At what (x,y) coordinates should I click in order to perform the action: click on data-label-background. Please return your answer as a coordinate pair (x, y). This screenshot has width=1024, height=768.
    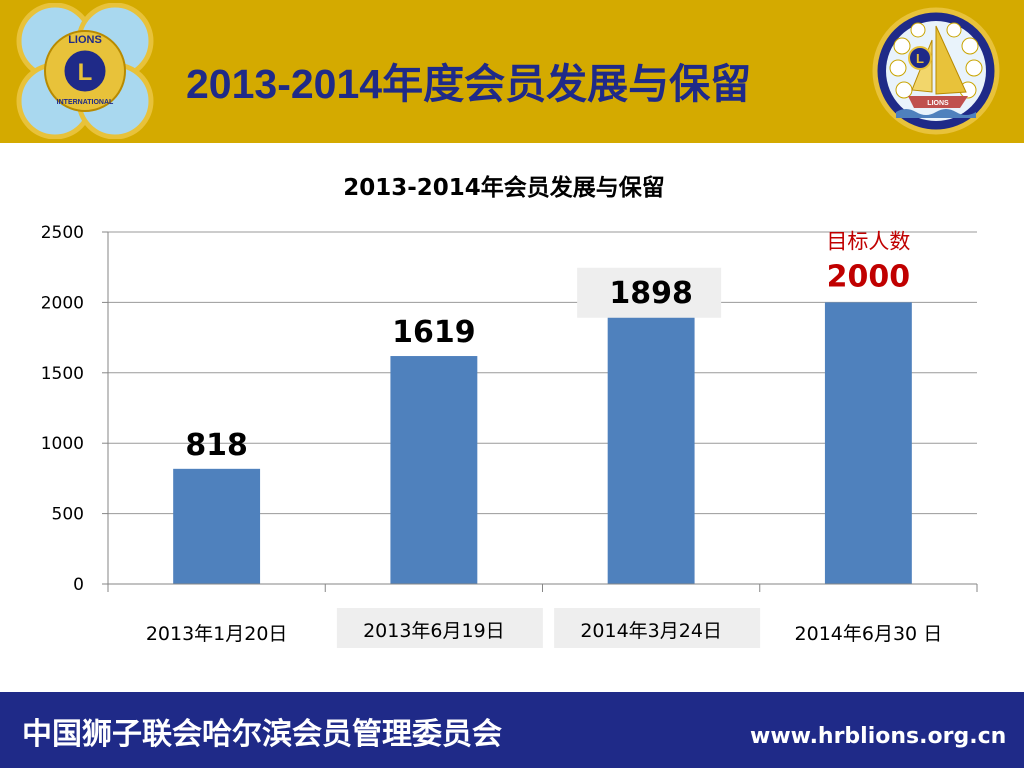
    Looking at the image, I should click on (649, 292).